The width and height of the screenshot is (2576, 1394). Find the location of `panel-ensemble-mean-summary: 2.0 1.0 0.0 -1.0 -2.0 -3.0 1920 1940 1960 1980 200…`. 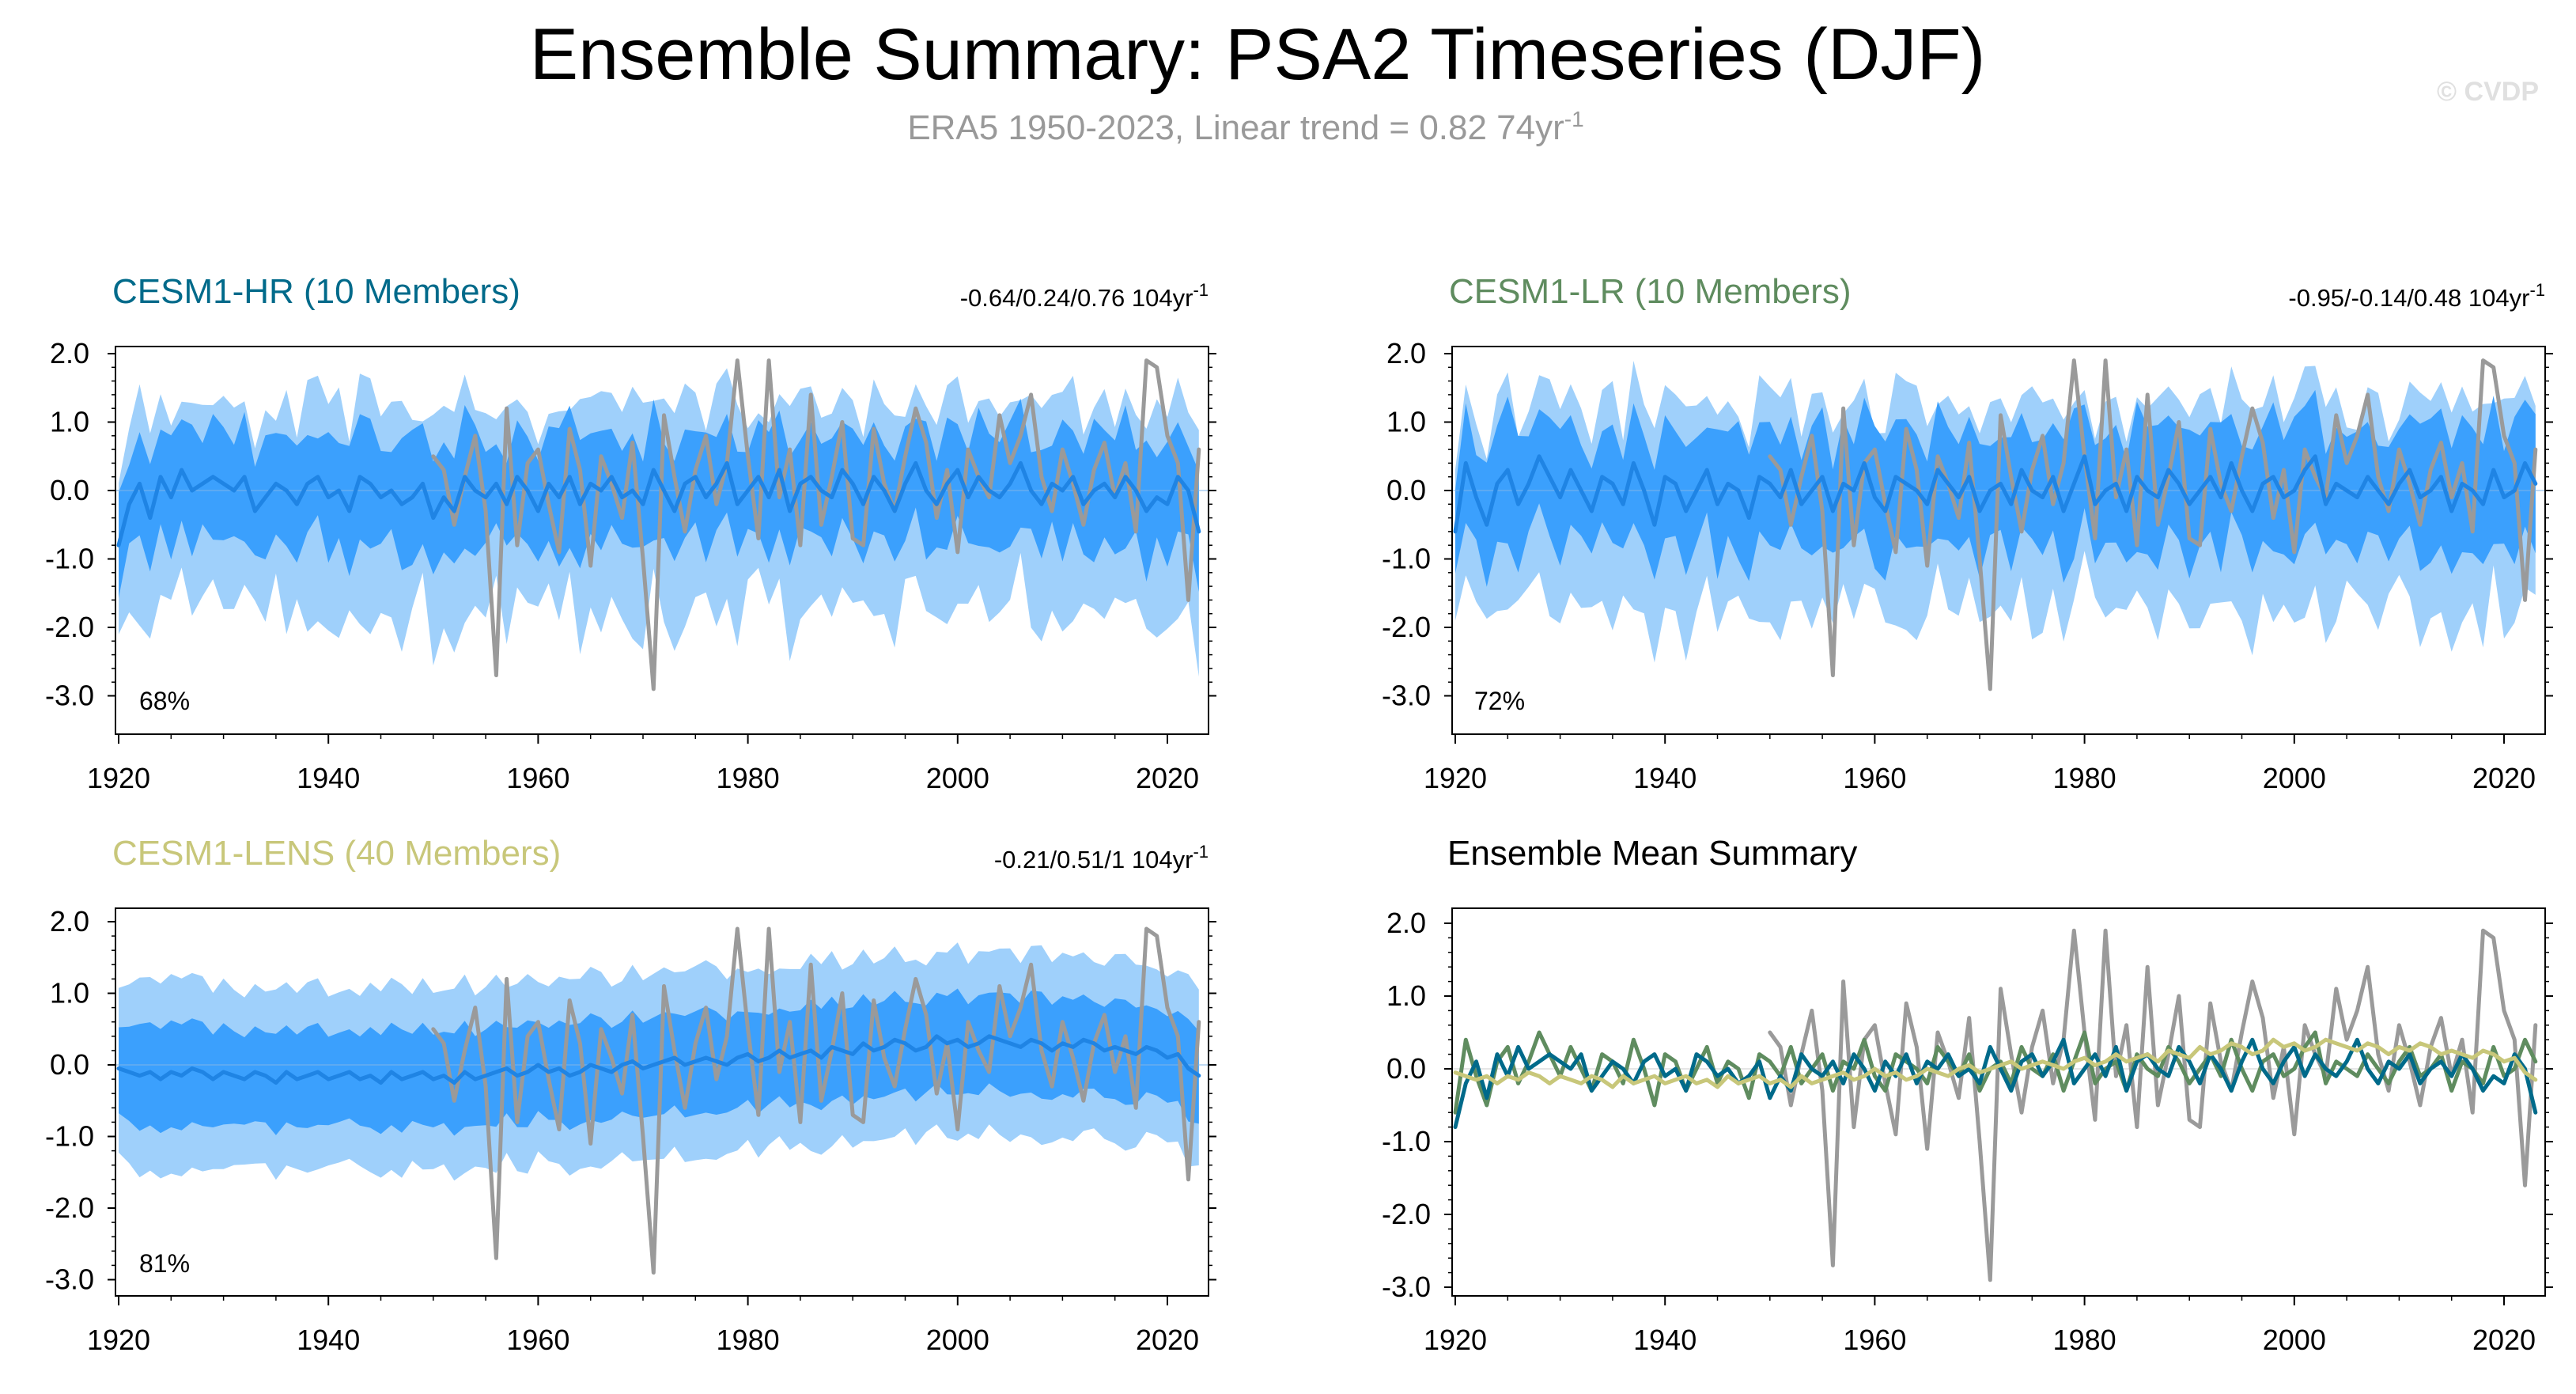

panel-ensemble-mean-summary: 2.0 1.0 0.0 -1.0 -2.0 -3.0 1920 1940 1960 1980 200… is located at coordinates (1968, 1131).